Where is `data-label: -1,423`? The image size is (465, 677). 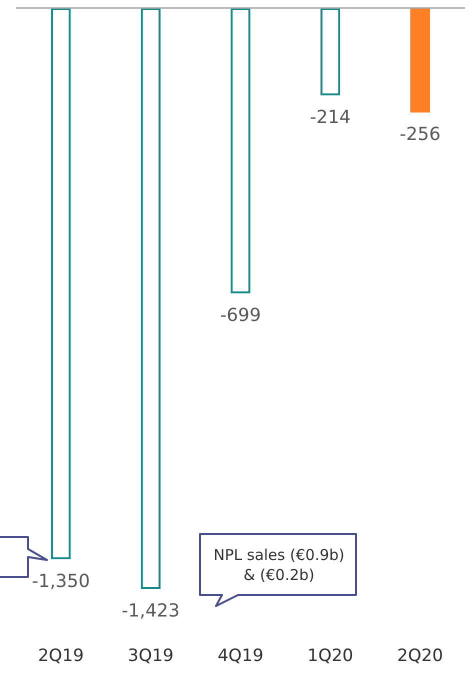 data-label: -1,423 is located at coordinates (151, 611).